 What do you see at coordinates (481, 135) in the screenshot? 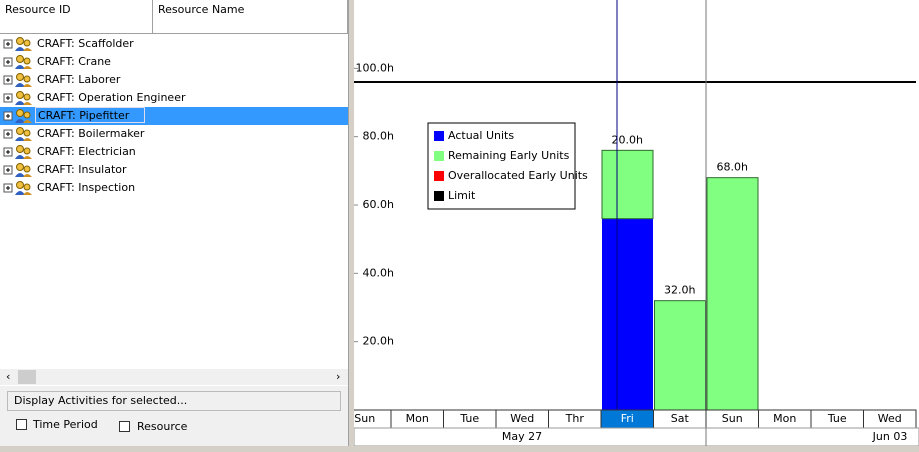
I see `legend-label: Actual Units` at bounding box center [481, 135].